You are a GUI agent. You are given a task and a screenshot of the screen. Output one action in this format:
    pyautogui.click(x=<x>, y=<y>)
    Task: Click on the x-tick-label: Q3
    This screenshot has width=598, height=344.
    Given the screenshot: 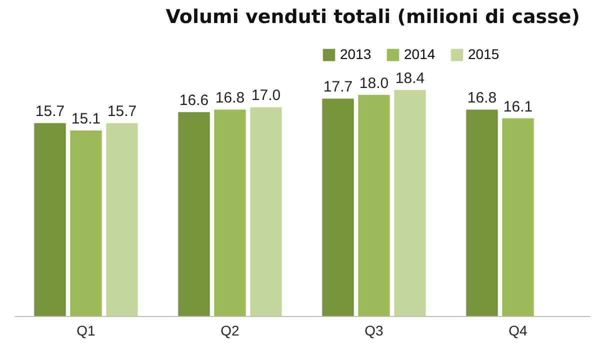 What is the action you would take?
    pyautogui.click(x=374, y=330)
    